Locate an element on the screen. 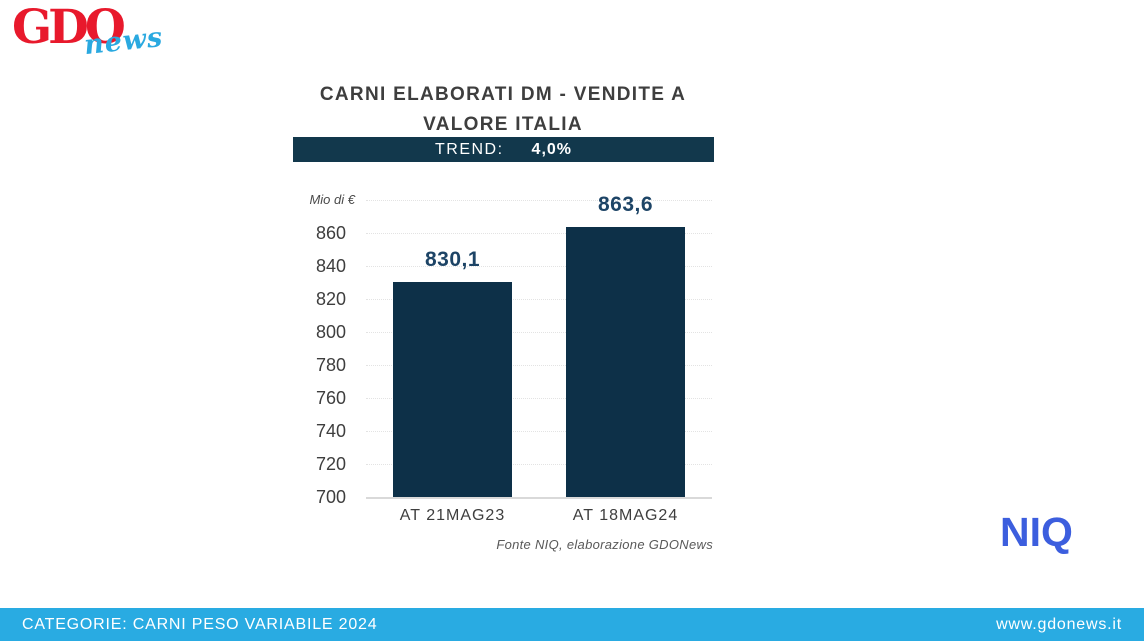 The width and height of the screenshot is (1144, 643). trend-banner: TREND: 4,0% is located at coordinates (503, 149).